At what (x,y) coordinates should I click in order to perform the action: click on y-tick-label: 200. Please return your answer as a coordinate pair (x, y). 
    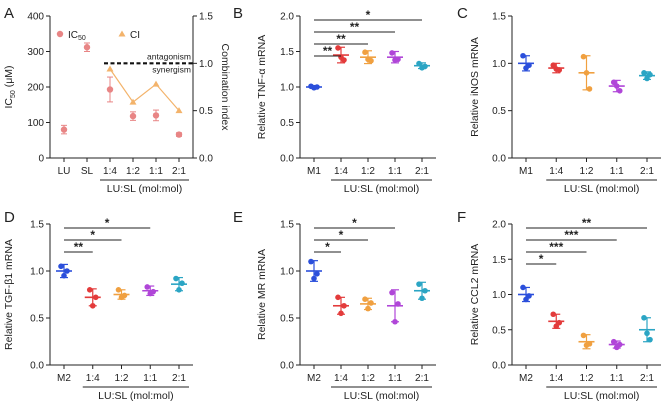
    Looking at the image, I should click on (35, 88).